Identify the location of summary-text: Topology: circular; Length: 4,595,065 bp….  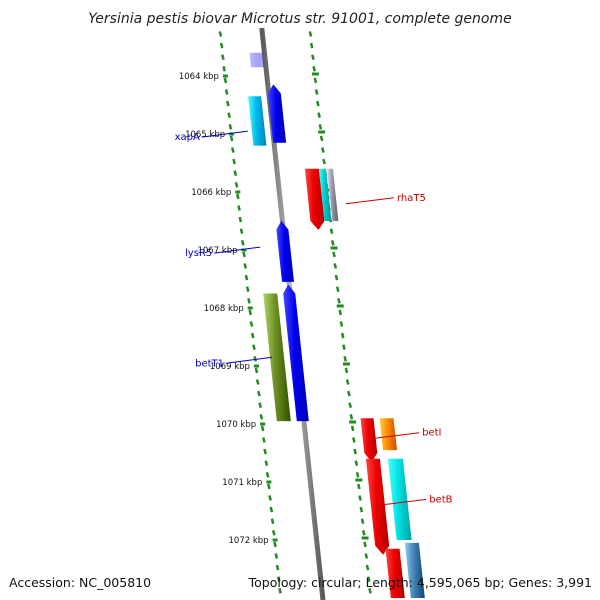
(420, 582).